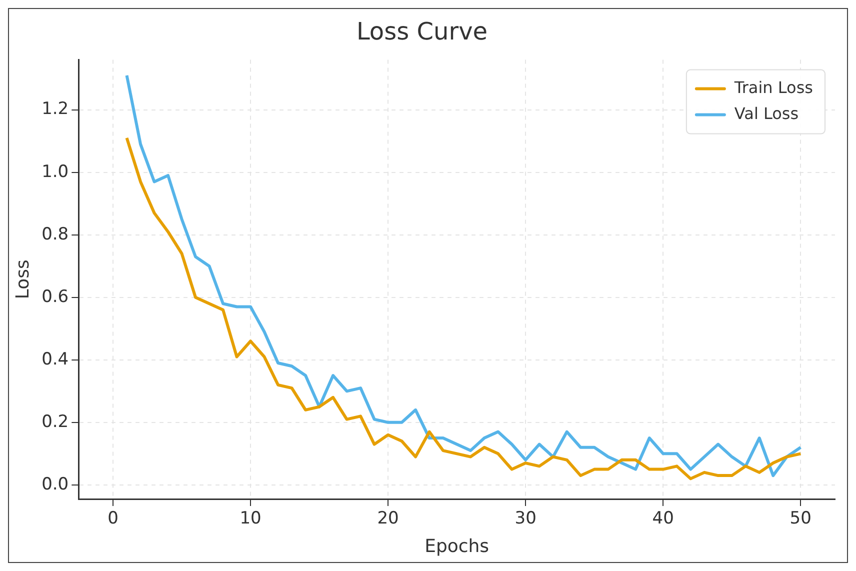  Describe the element at coordinates (422, 32) in the screenshot. I see `chart-title: Loss Curve` at that location.